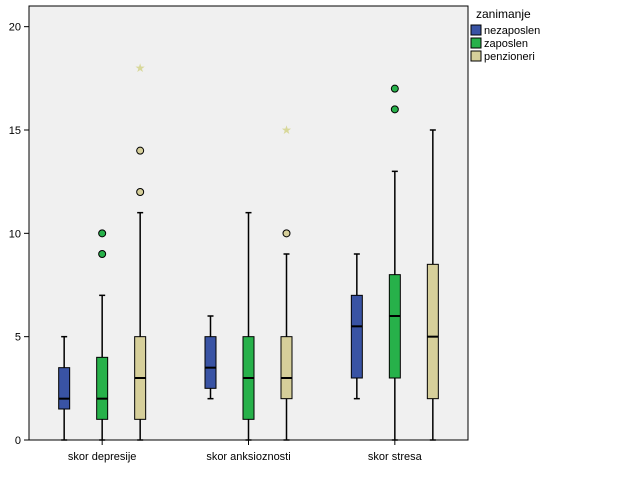 Image resolution: width=626 pixels, height=501 pixels. What do you see at coordinates (476, 30) in the screenshot?
I see `legend-swatch-nezaposlen` at bounding box center [476, 30].